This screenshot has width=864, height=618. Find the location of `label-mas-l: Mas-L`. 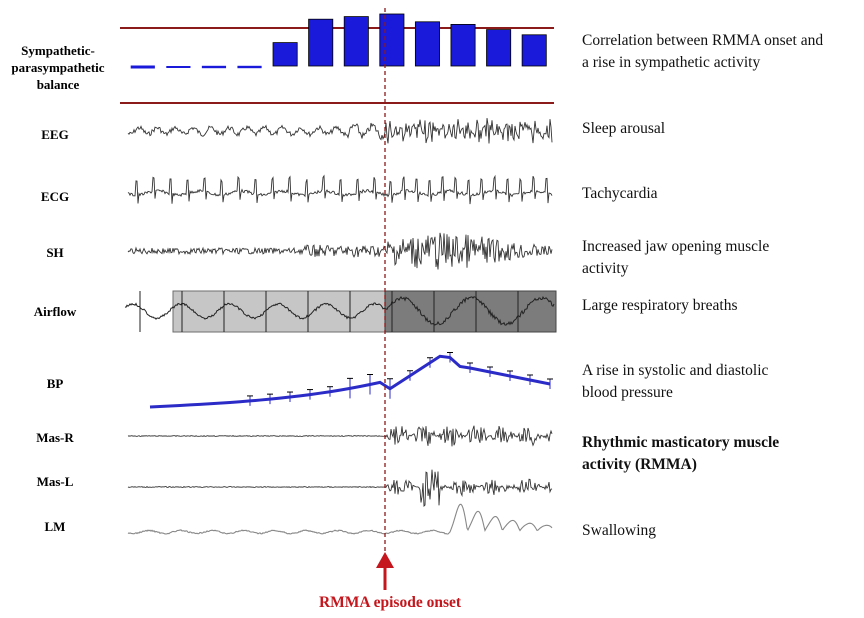

label-mas-l: Mas-L is located at coordinates (55, 481).